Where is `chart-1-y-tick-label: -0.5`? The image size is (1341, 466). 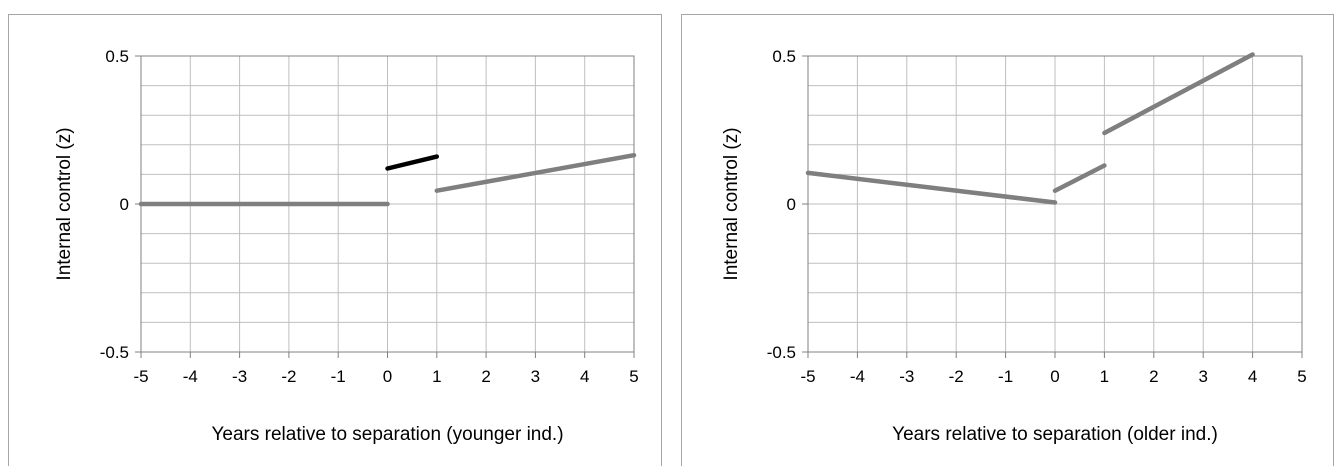 chart-1-y-tick-label: -0.5 is located at coordinates (114, 352).